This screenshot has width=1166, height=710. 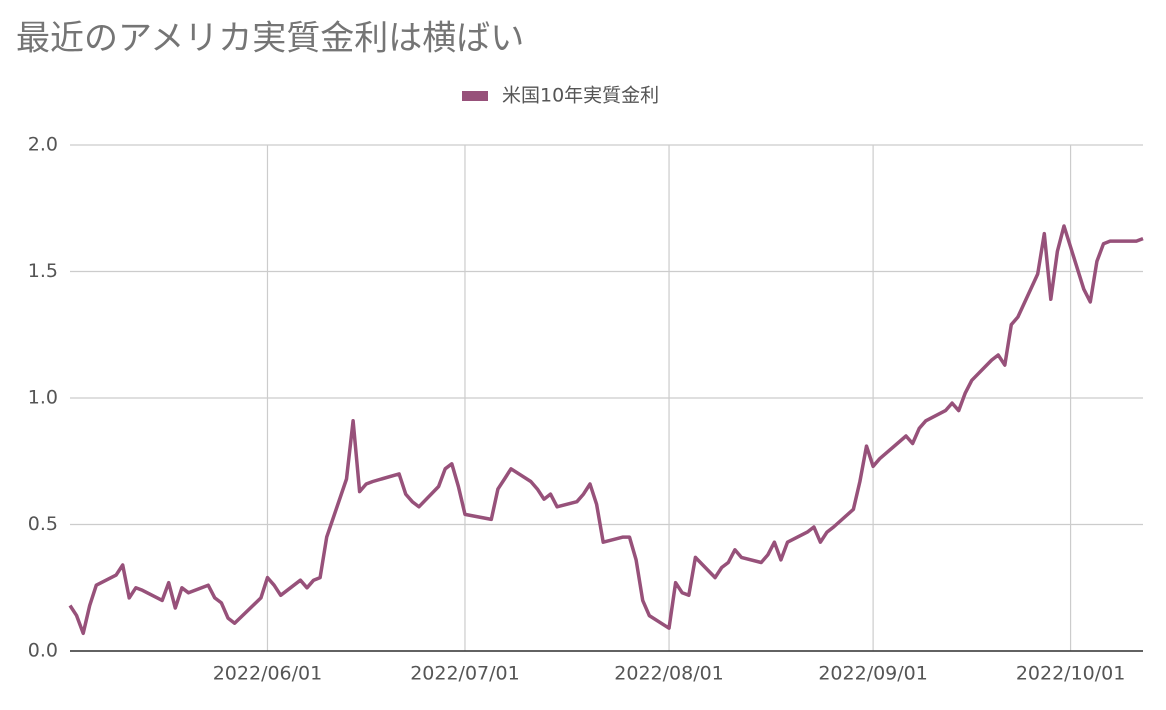 What do you see at coordinates (270, 39) in the screenshot?
I see `chart-title: 最近のアメリカ実質金利は横ばい` at bounding box center [270, 39].